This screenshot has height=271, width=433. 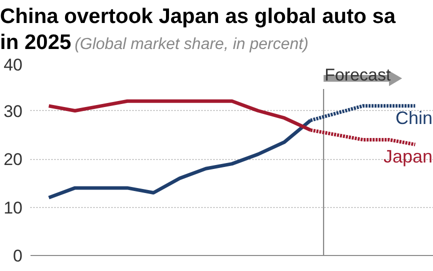 What do you see at coordinates (13, 208) in the screenshot?
I see `y-tick-label: 10` at bounding box center [13, 208].